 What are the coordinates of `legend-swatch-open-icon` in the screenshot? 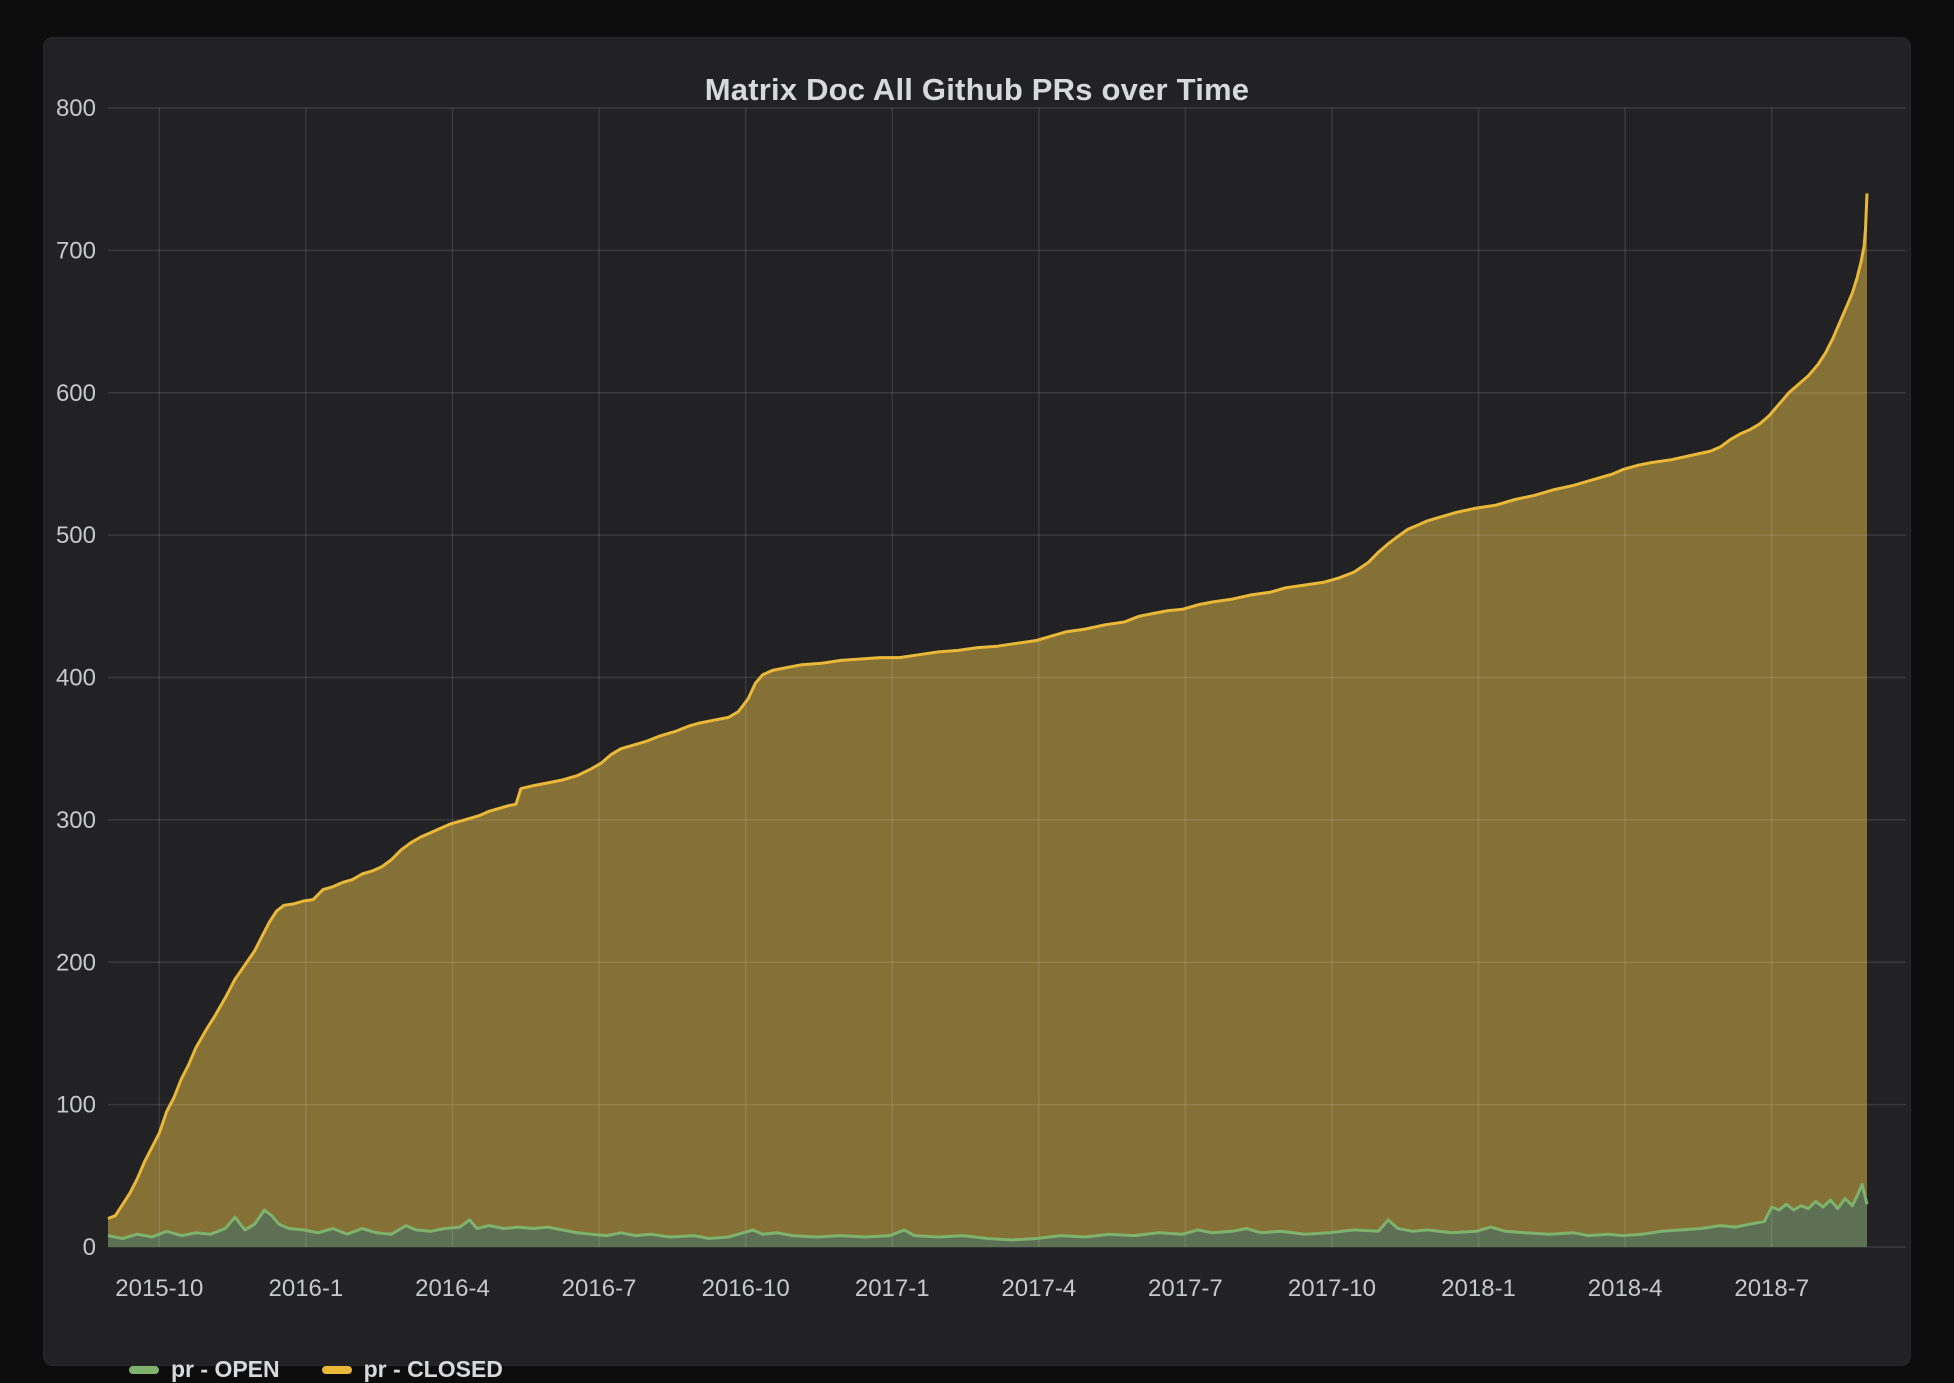 It's located at (144, 1369).